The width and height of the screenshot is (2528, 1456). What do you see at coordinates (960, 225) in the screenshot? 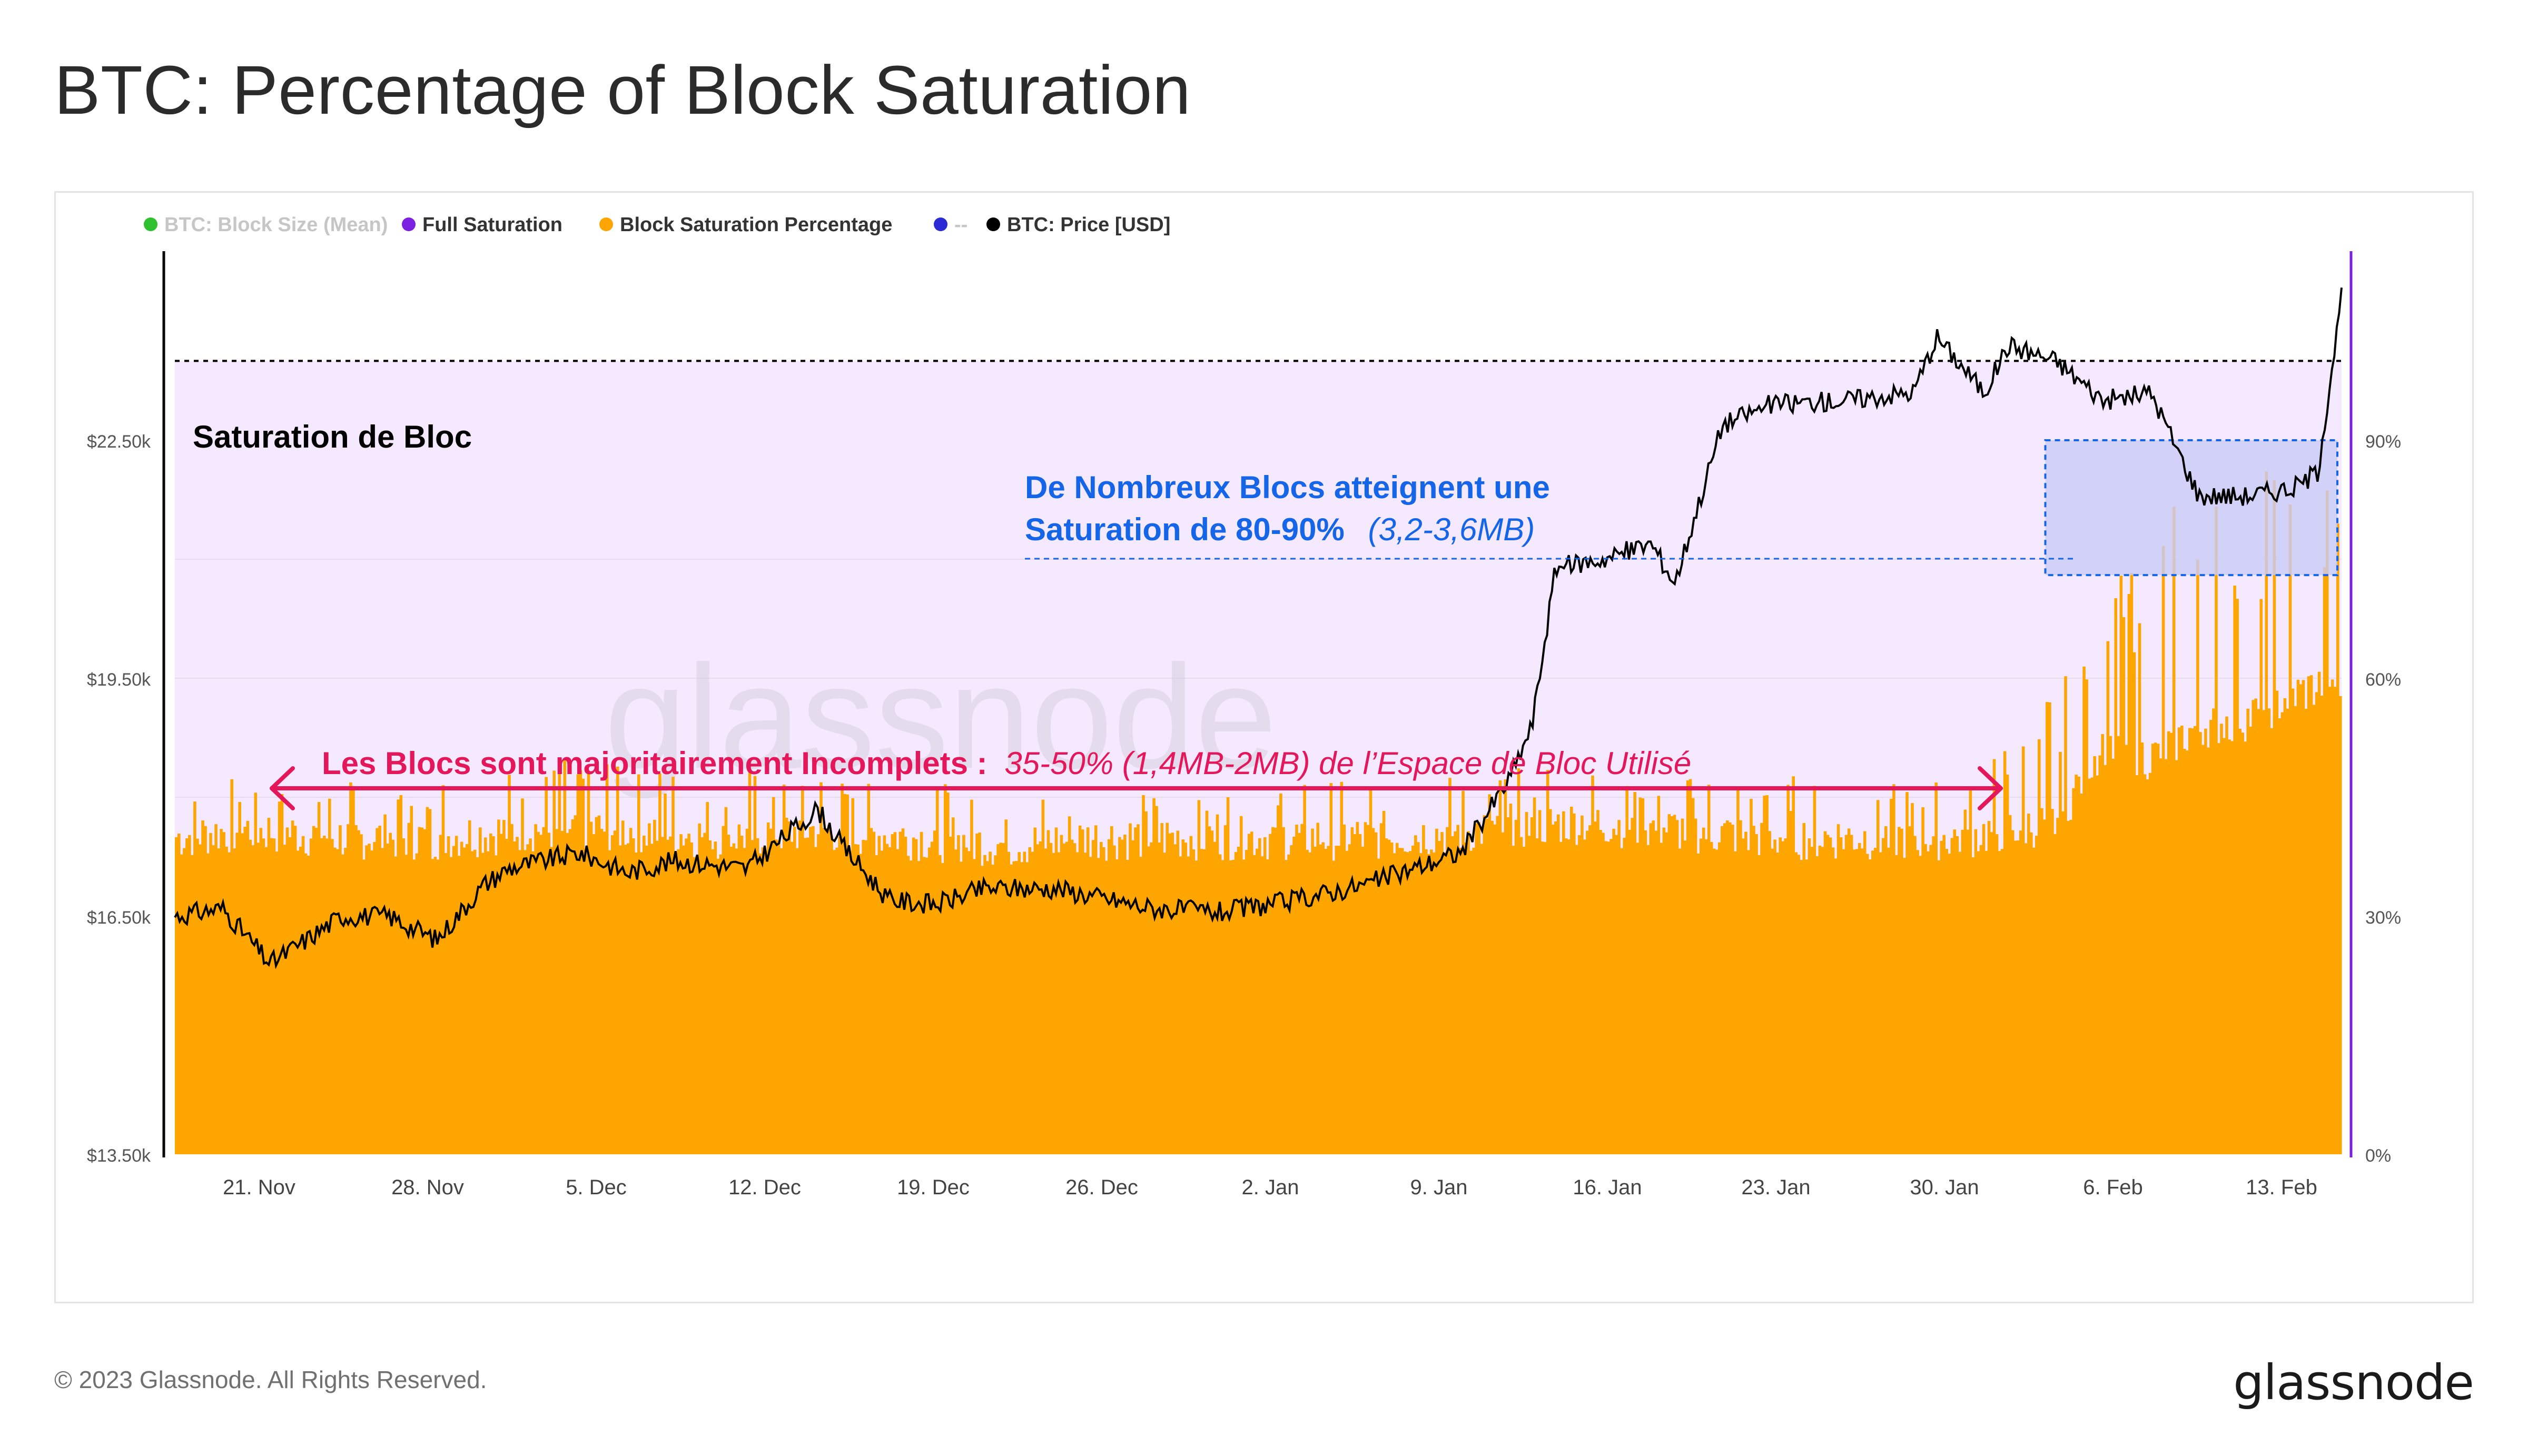
I see `legend-item-label: --` at bounding box center [960, 225].